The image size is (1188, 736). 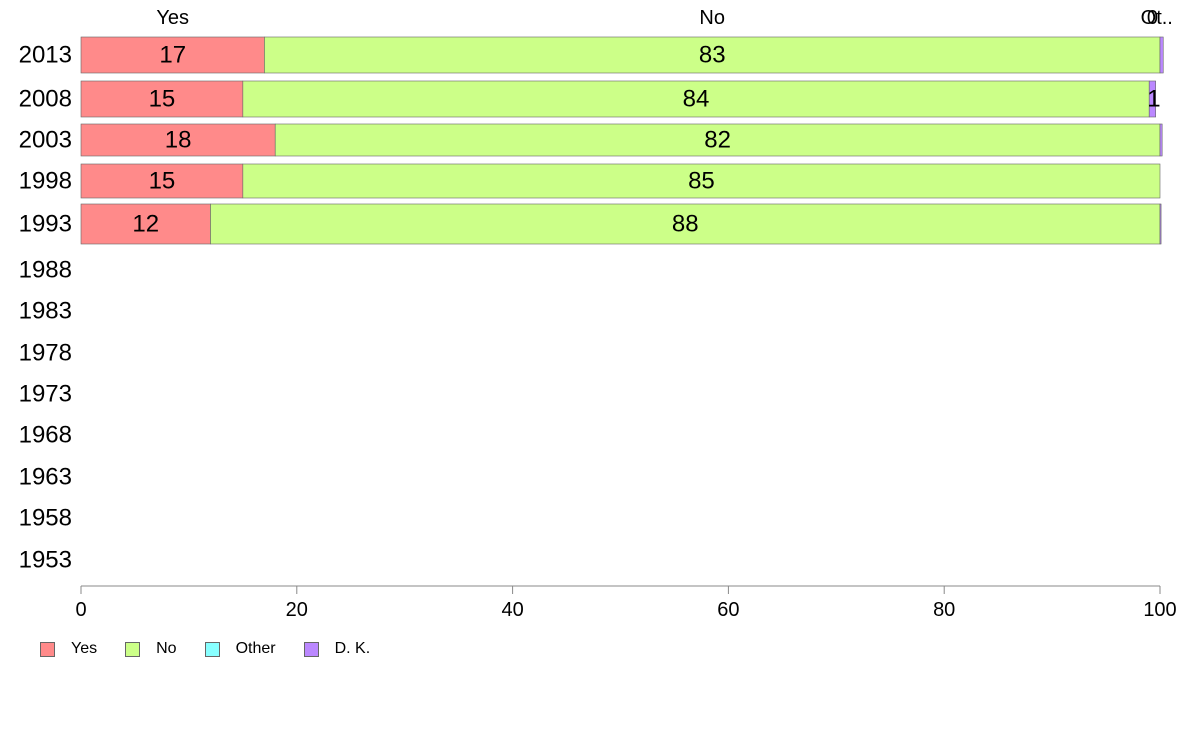 I want to click on data-label-no-2013: 83, so click(x=712, y=55).